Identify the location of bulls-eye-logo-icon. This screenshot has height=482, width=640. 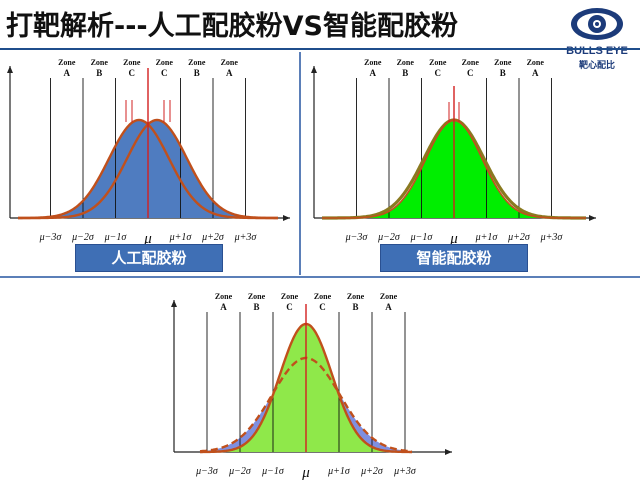
(597, 24).